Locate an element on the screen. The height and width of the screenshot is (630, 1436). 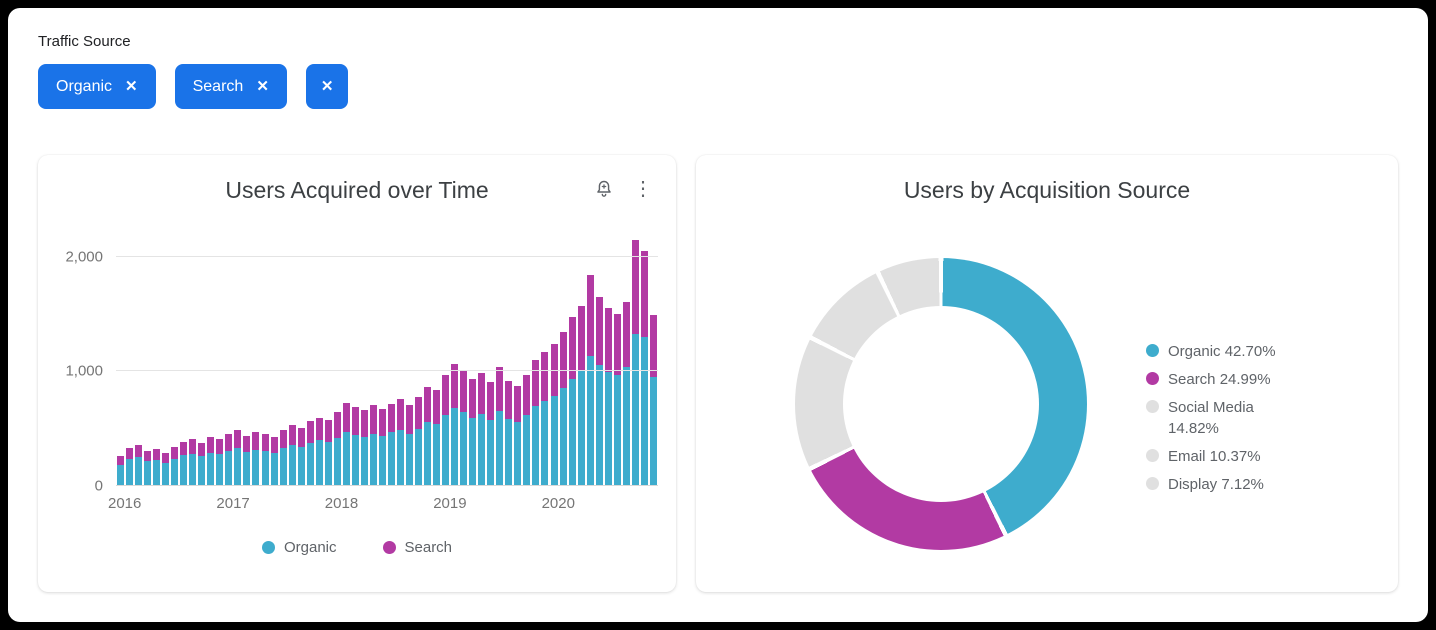
donut-chart is located at coordinates (941, 404).